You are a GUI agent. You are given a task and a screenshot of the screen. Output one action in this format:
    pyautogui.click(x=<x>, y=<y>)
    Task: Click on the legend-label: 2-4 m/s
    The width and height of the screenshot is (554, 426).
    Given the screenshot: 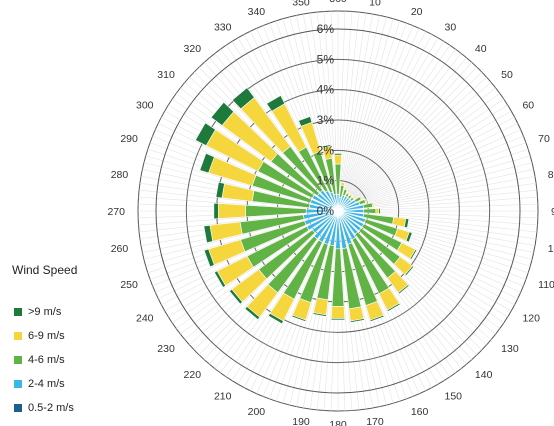 What is the action you would take?
    pyautogui.click(x=46, y=384)
    